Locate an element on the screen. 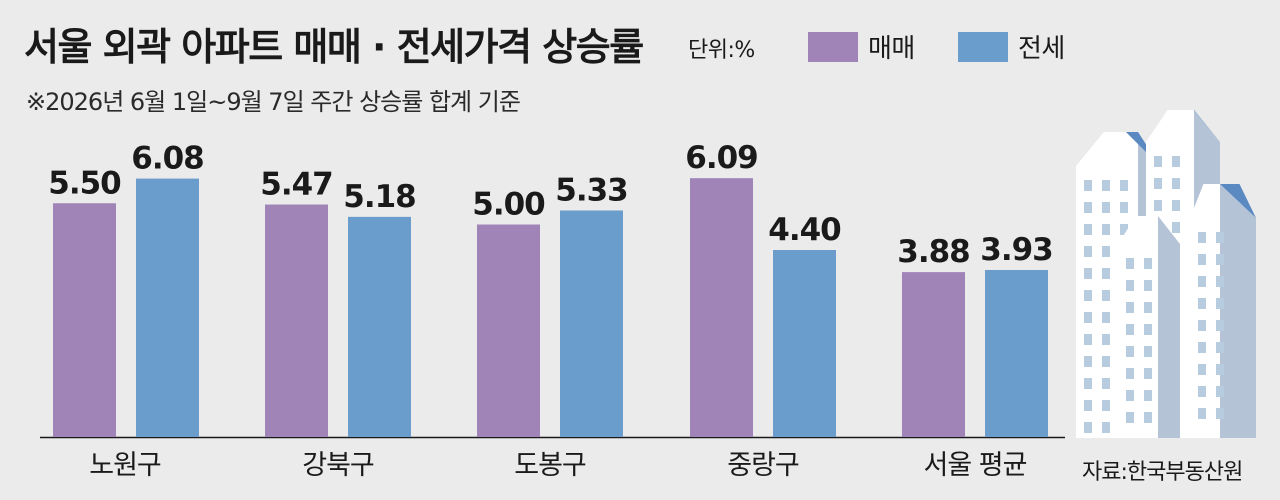  legend-item-jeonse: 전세 is located at coordinates (1011, 46).